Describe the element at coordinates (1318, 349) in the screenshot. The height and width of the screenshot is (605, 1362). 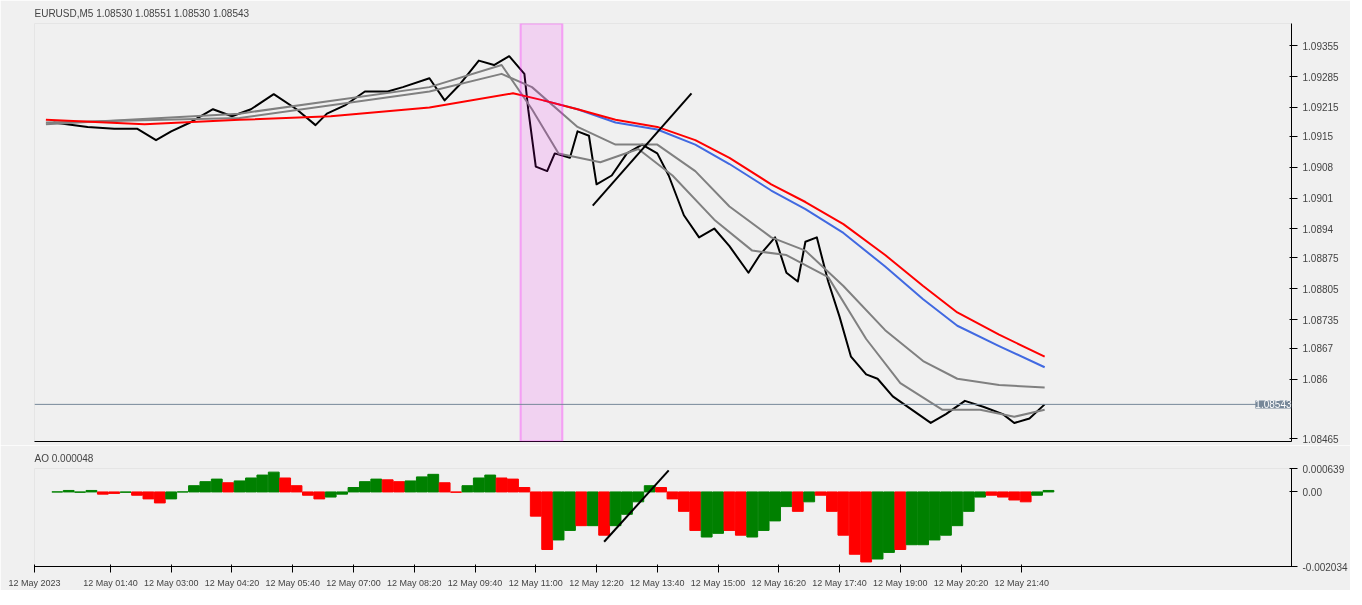
I see `y-tick-label: 1.0867` at that location.